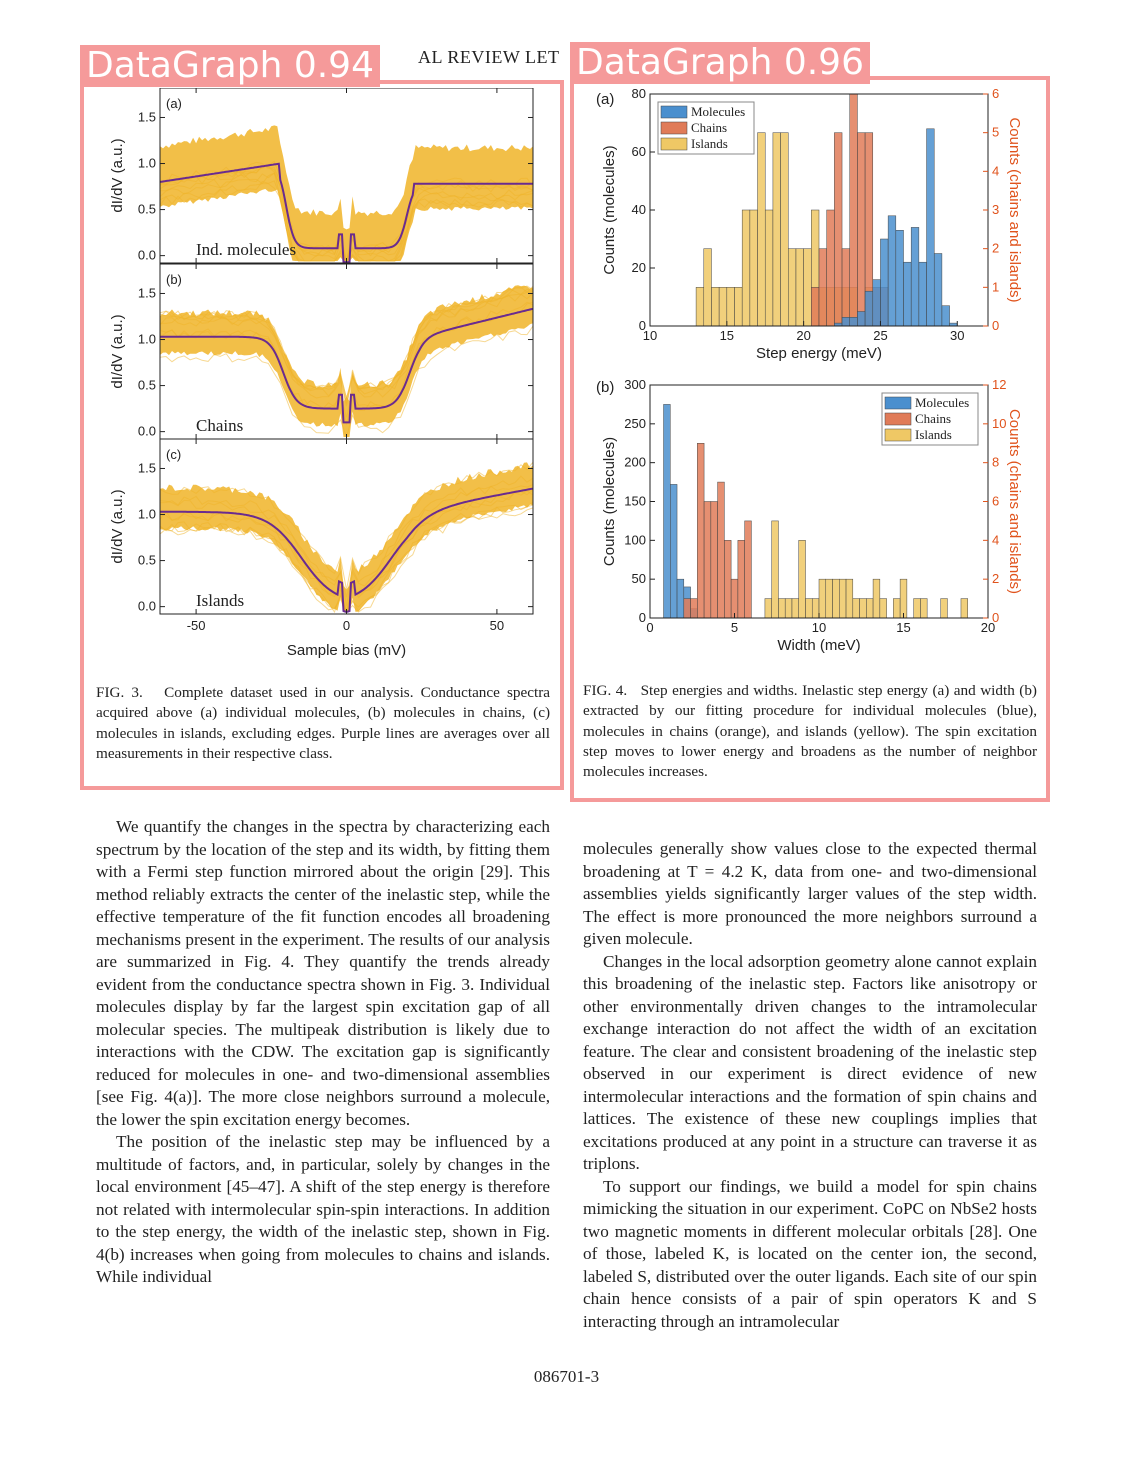  What do you see at coordinates (639, 151) in the screenshot?
I see `ytick-label: 60` at bounding box center [639, 151].